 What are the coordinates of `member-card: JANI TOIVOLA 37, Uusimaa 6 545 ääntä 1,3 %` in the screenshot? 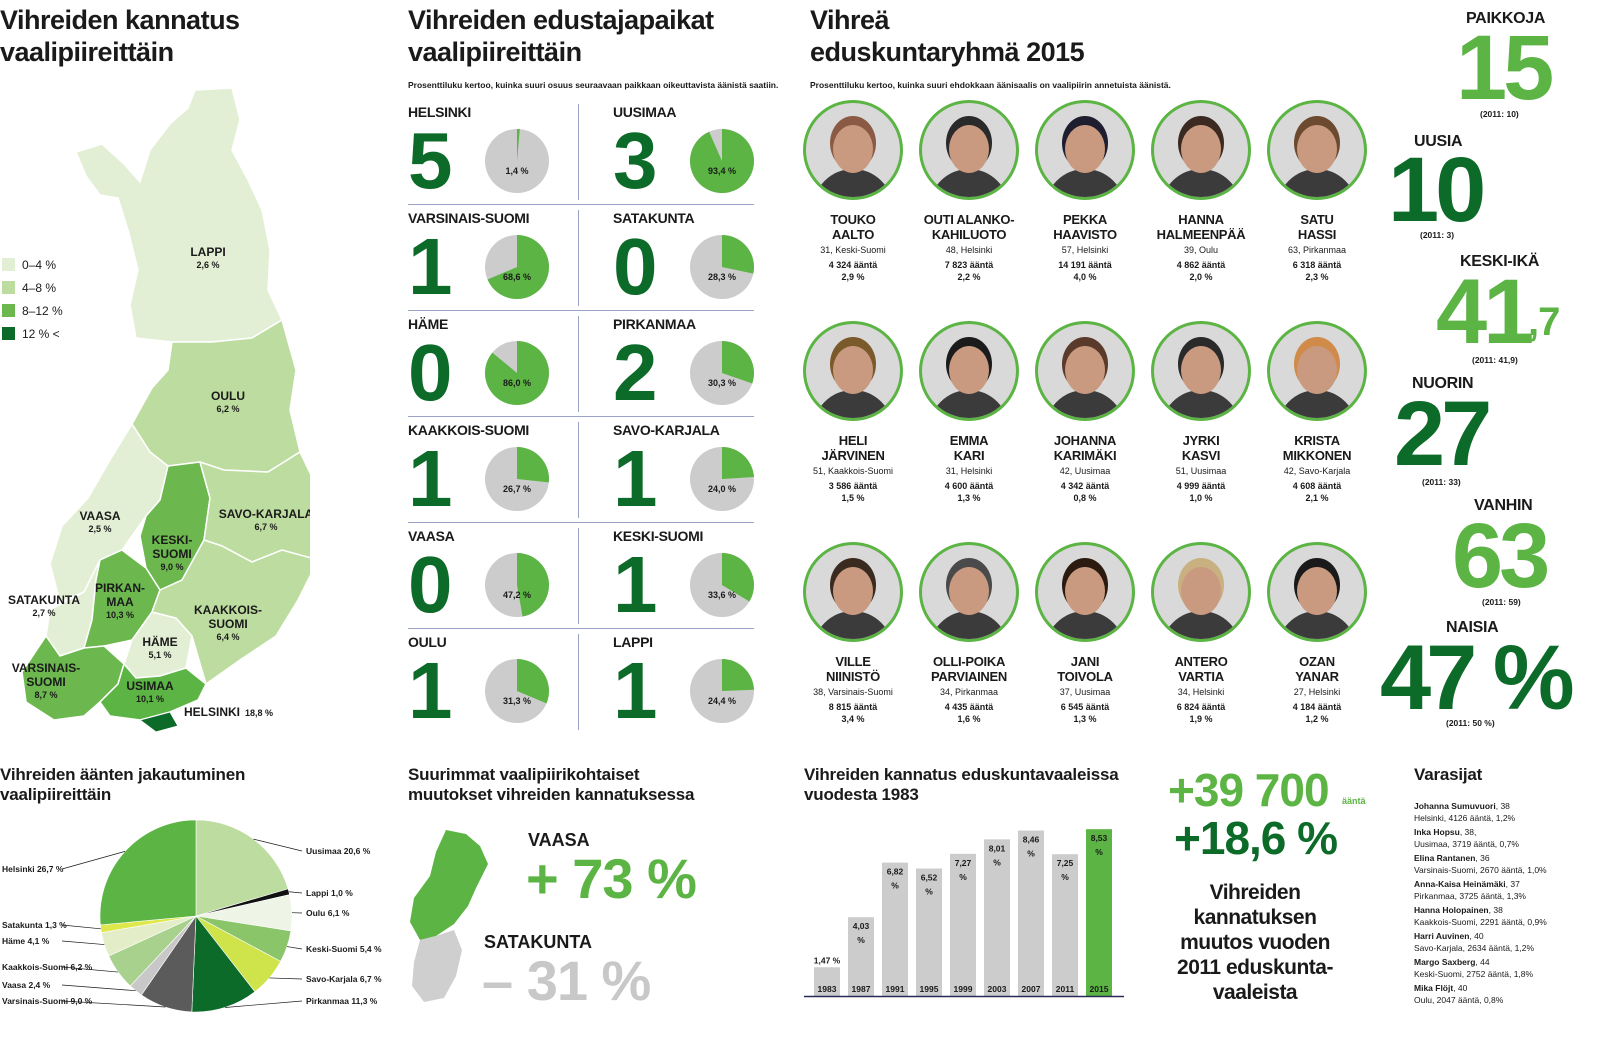 It's located at (1085, 633).